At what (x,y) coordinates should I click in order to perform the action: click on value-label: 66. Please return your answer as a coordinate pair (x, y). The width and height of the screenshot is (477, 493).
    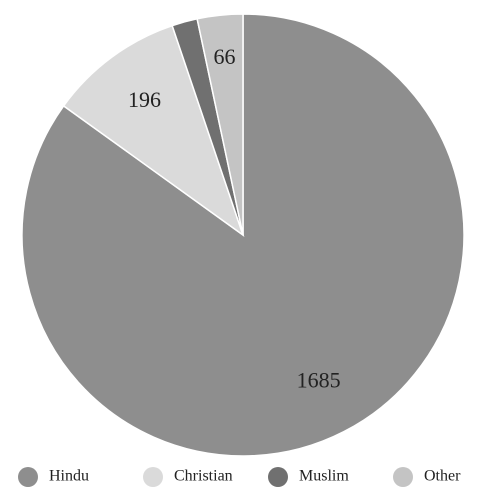
    Looking at the image, I should click on (225, 56).